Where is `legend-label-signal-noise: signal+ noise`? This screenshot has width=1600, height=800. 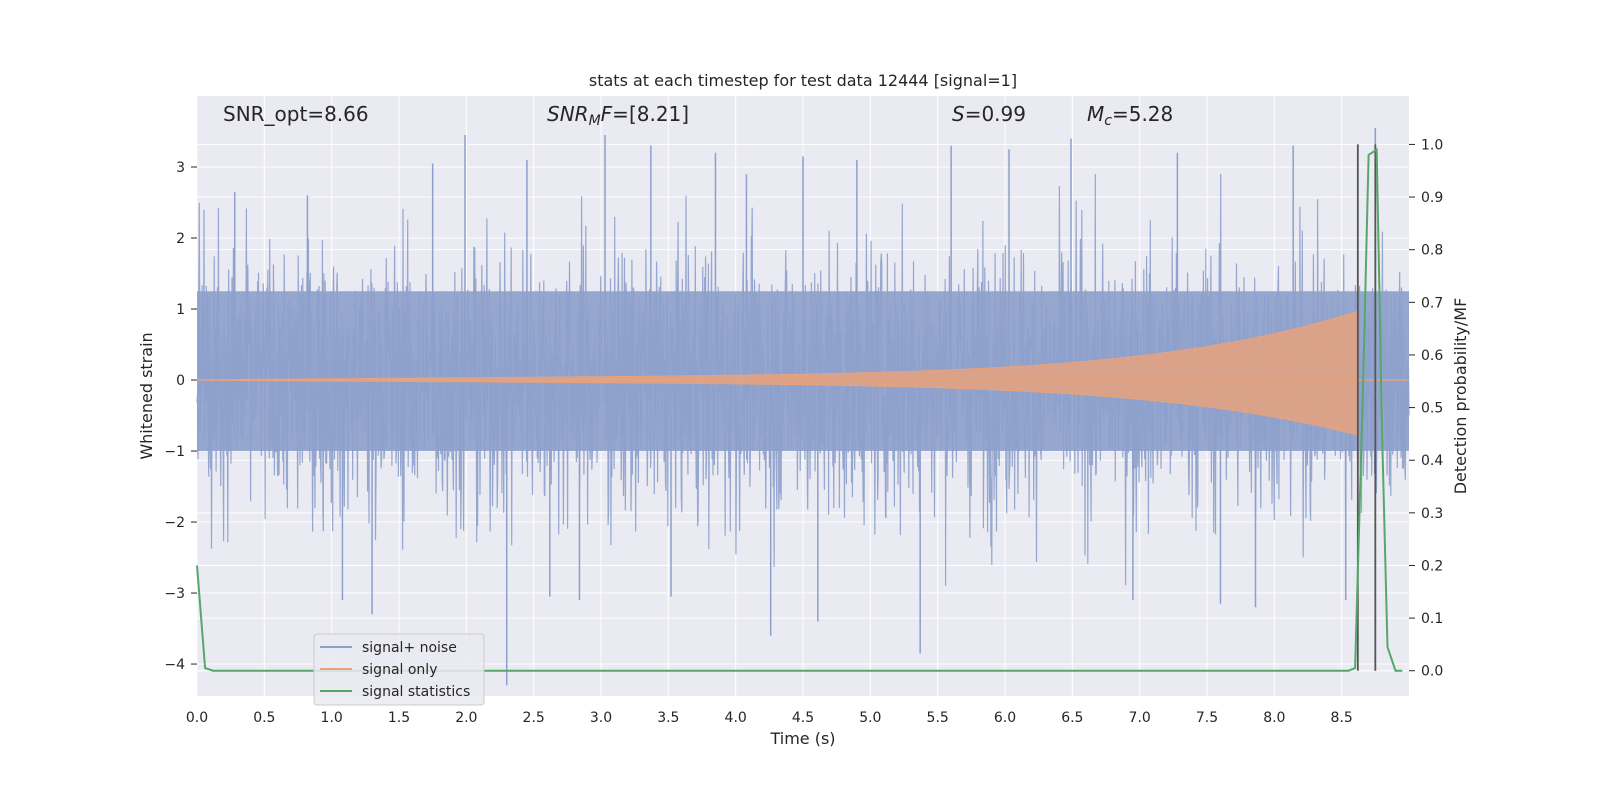
legend-label-signal-noise: signal+ noise is located at coordinates (409, 648).